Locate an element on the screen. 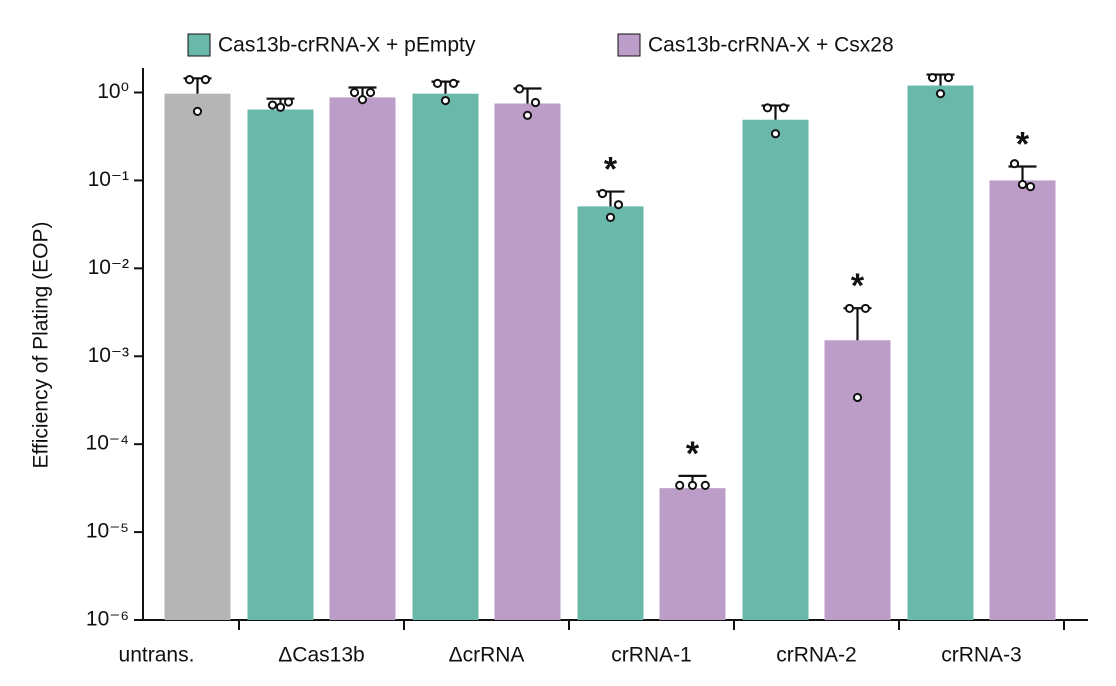  x-tick-label: ΔcrRNA is located at coordinates (487, 655).